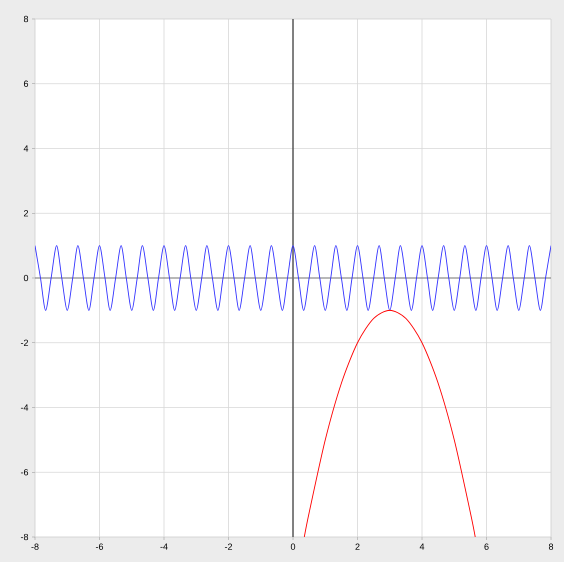 This screenshot has height=562, width=564. What do you see at coordinates (26, 278) in the screenshot?
I see `y-tick-label: 0` at bounding box center [26, 278].